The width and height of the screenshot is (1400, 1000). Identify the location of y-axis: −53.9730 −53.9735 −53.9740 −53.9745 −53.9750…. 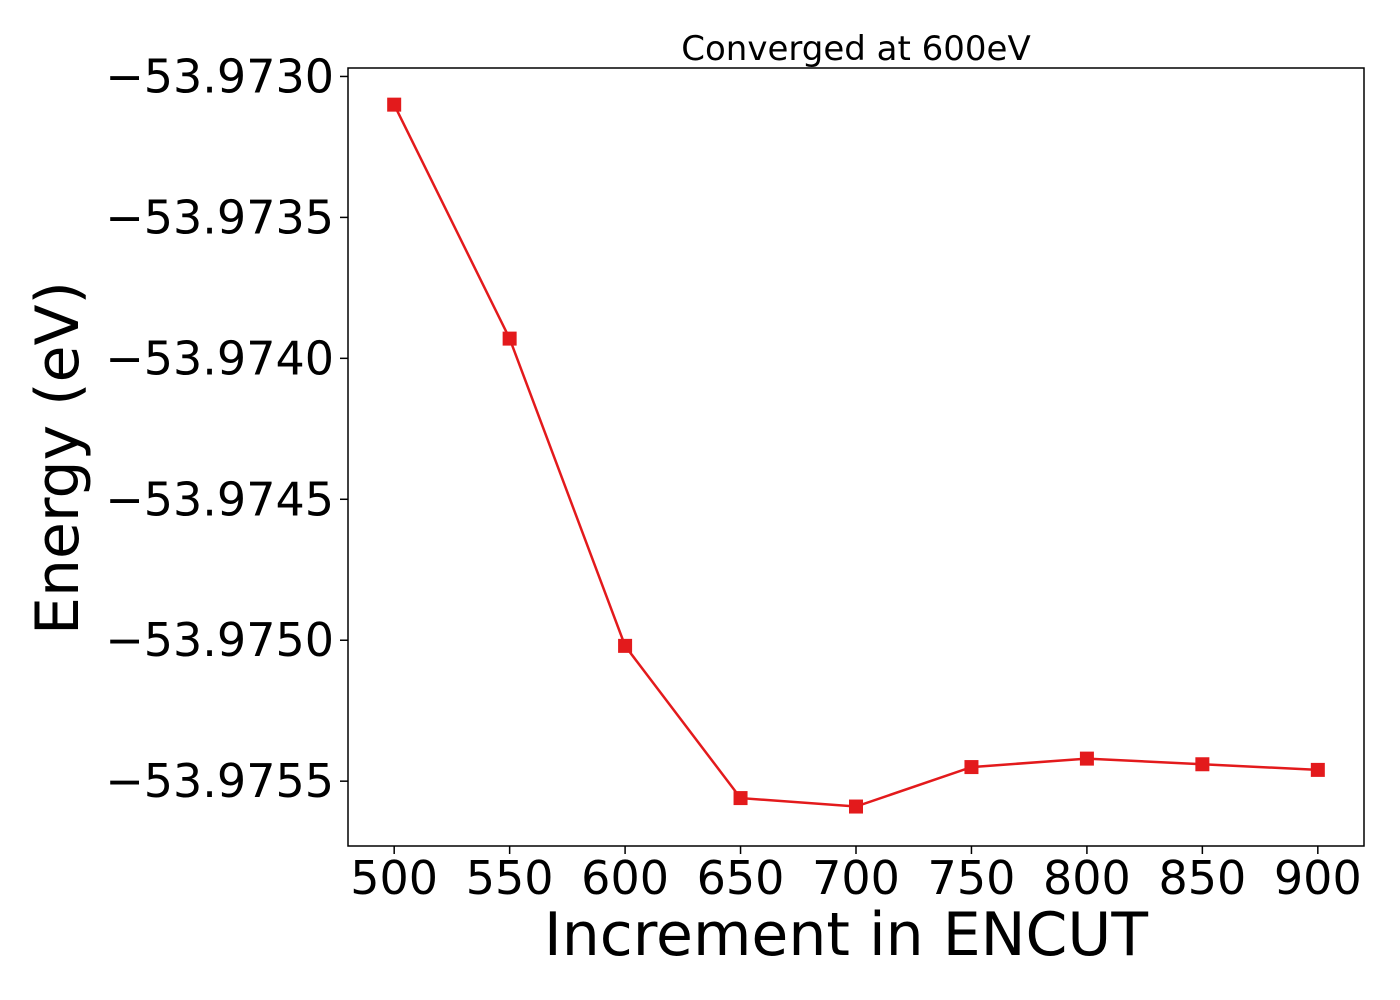
(226, 428).